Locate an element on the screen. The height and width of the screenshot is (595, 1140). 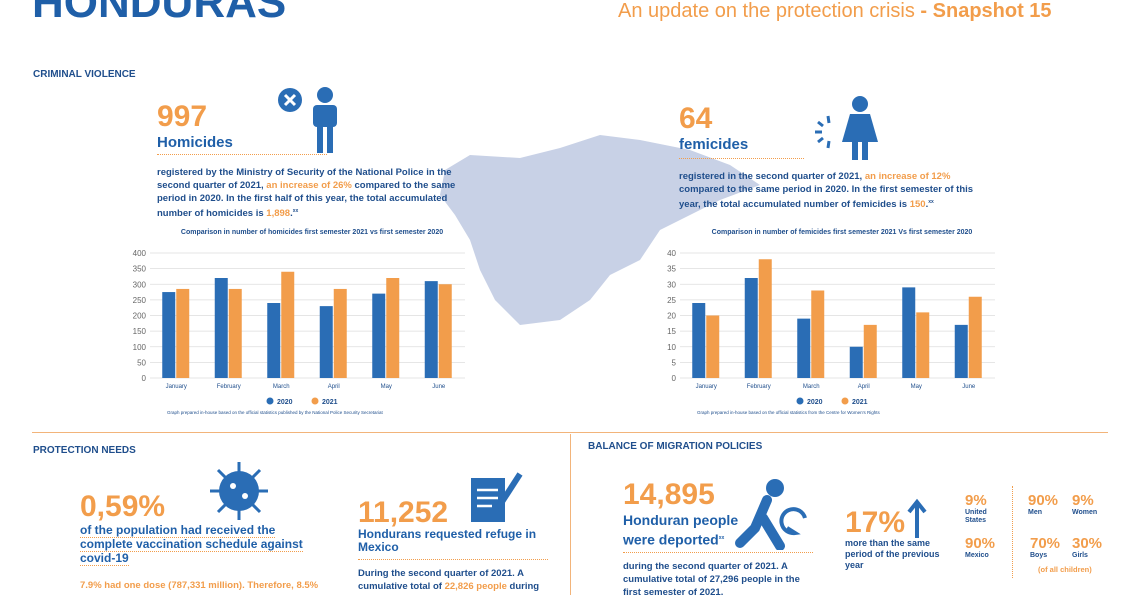
subtitle-bold: - Snapshot 15 is located at coordinates (986, 11).